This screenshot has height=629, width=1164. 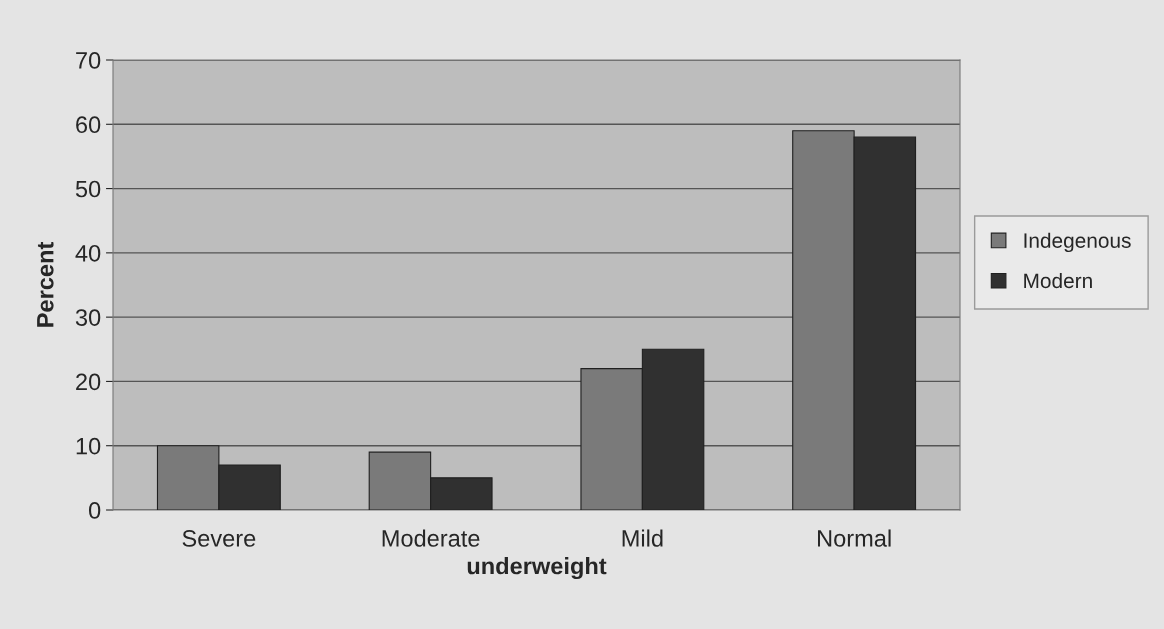 What do you see at coordinates (88, 60) in the screenshot?
I see `y-tick-label: 70` at bounding box center [88, 60].